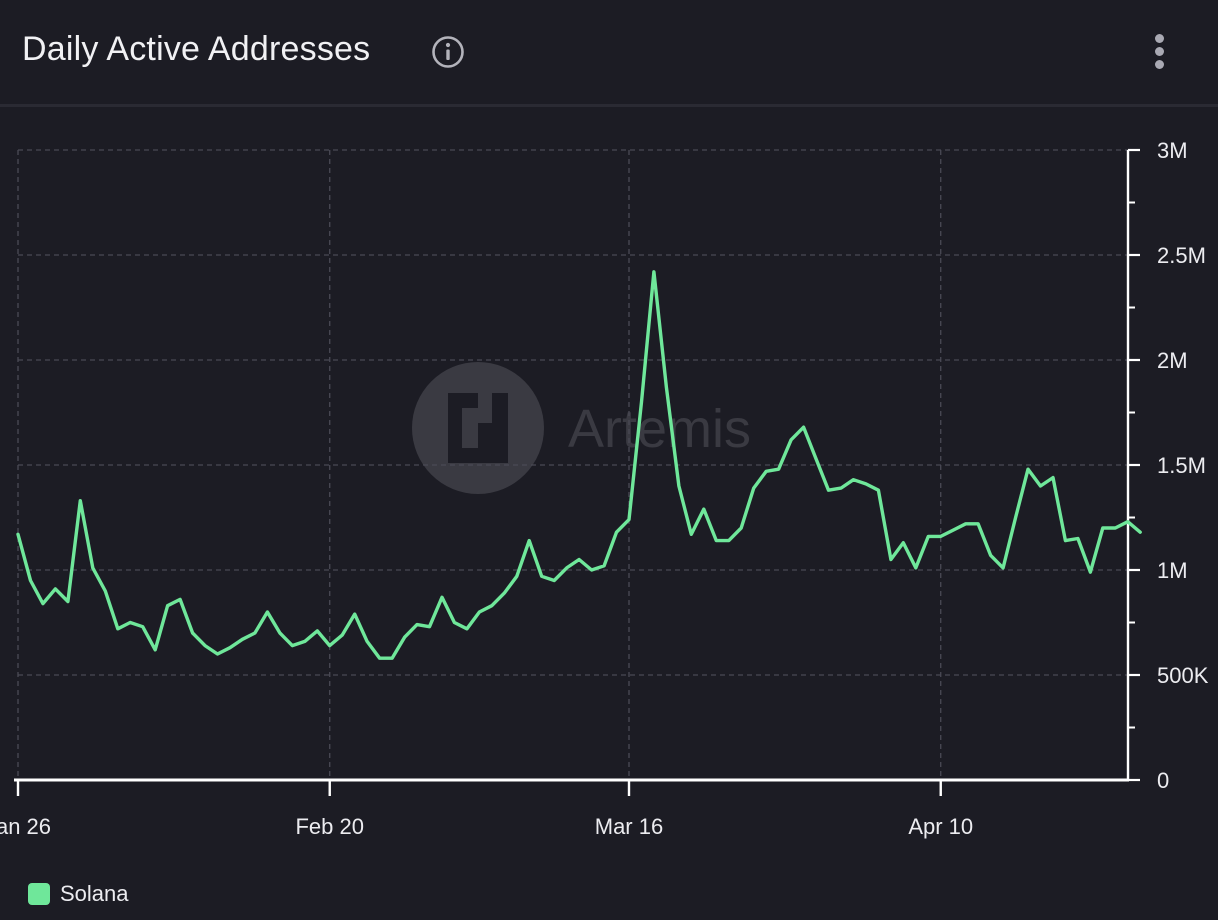 The width and height of the screenshot is (1218, 920). I want to click on legend-item-solana: Solana, so click(78, 894).